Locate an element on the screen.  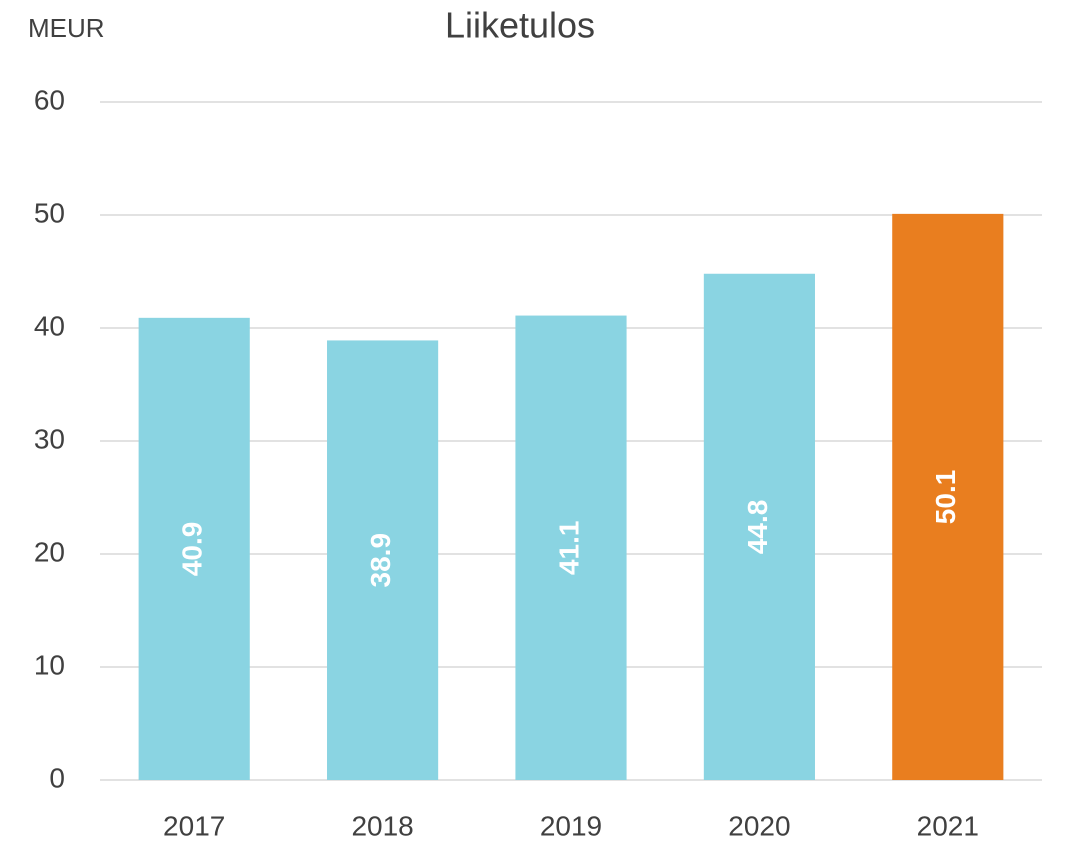
x-tick-label: 2018 is located at coordinates (382, 825).